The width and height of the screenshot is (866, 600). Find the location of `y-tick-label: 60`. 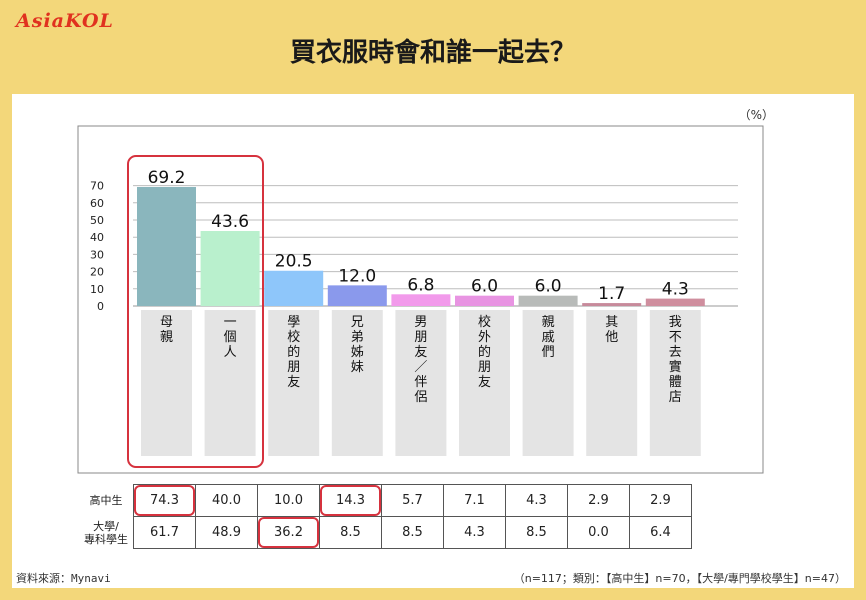

y-tick-label: 60 is located at coordinates (97, 203).